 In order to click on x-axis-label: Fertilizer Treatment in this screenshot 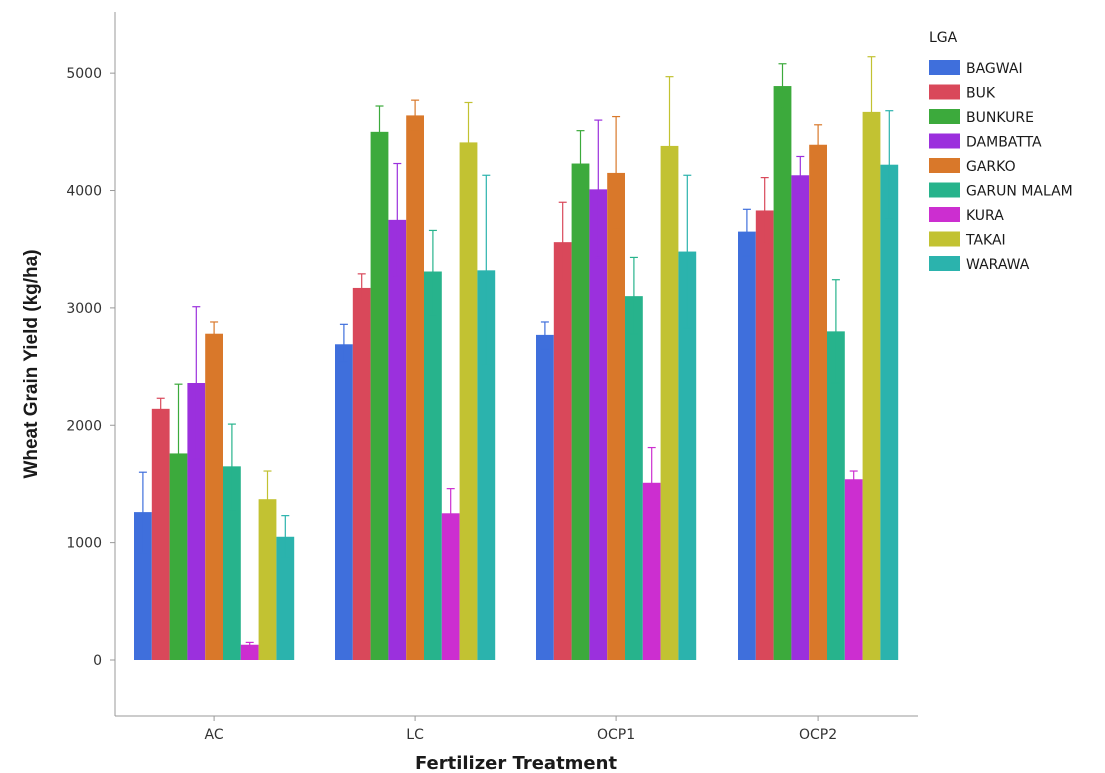, I will do `click(516, 763)`.